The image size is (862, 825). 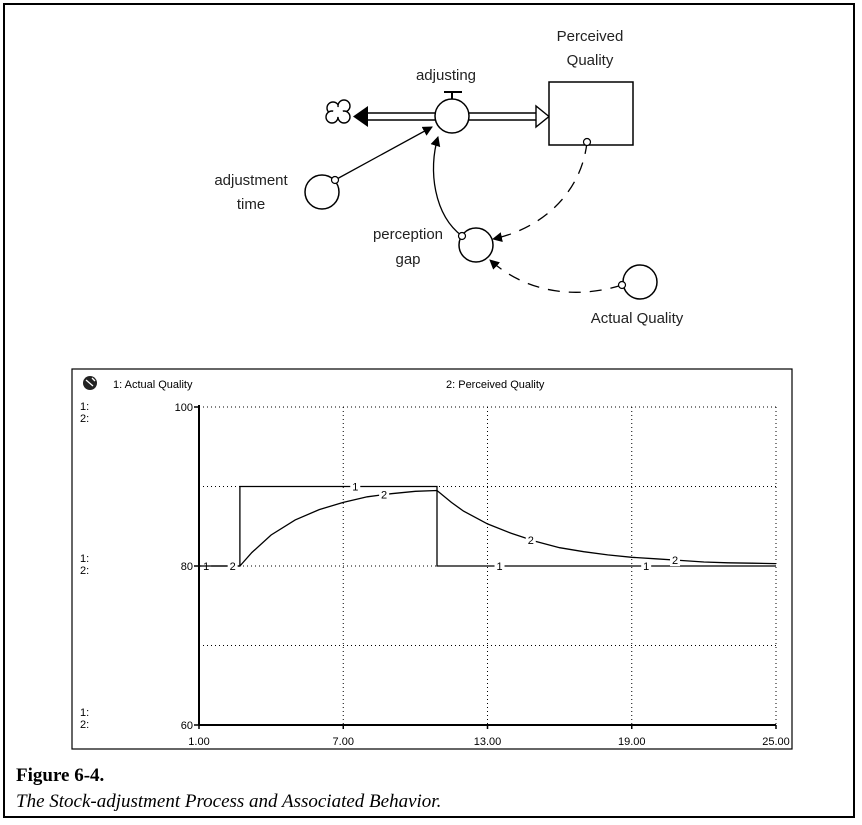 I want to click on axis-markers: 1: 2: 1: 2: 1: 2:, so click(x=84, y=566).